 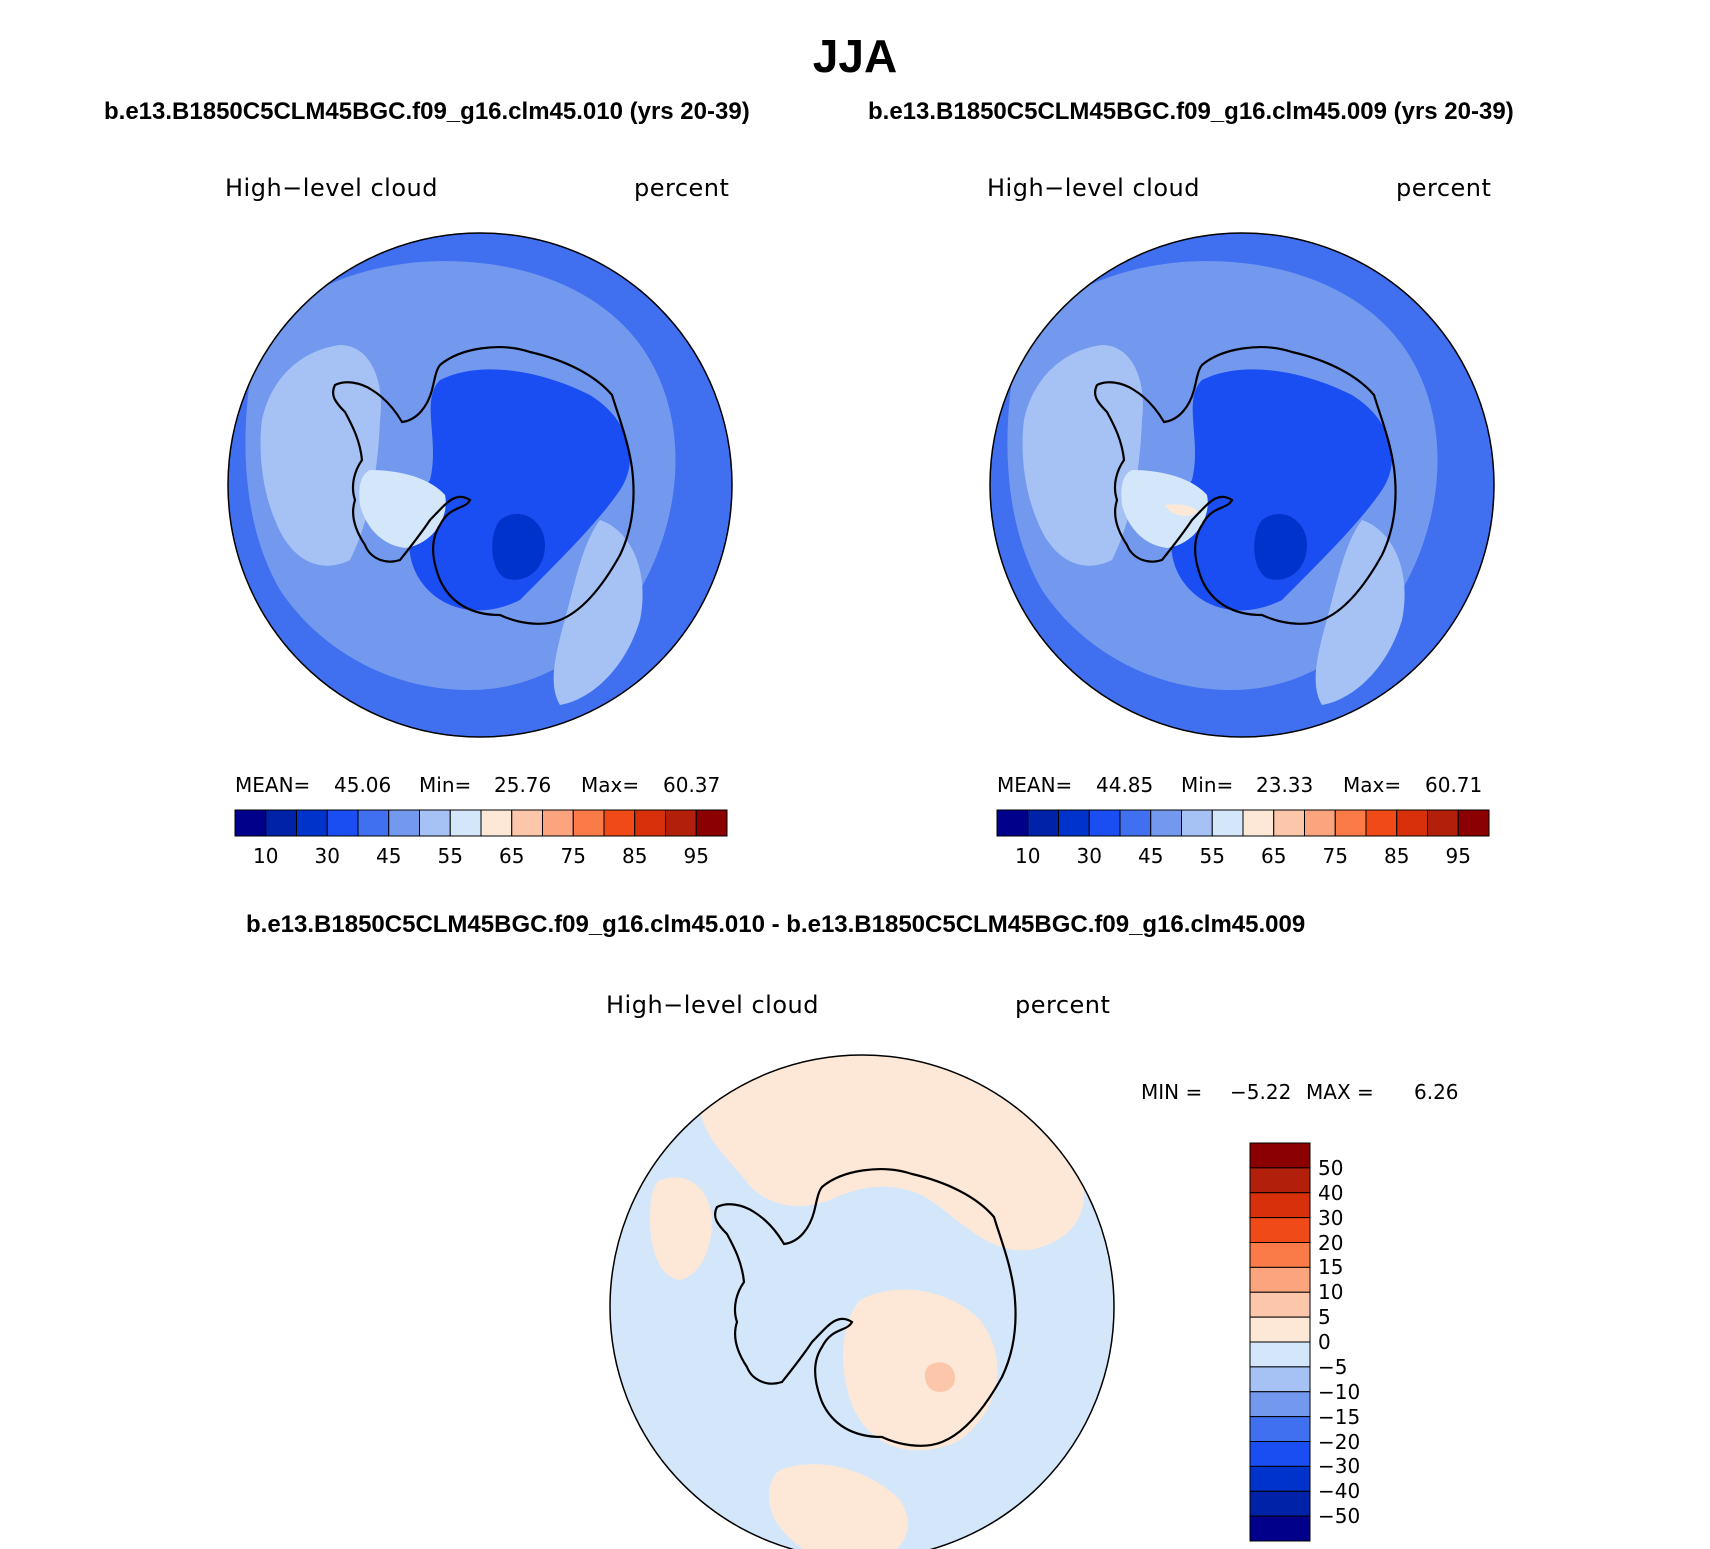 What do you see at coordinates (519, 490) in the screenshot?
I see `case-plateau` at bounding box center [519, 490].